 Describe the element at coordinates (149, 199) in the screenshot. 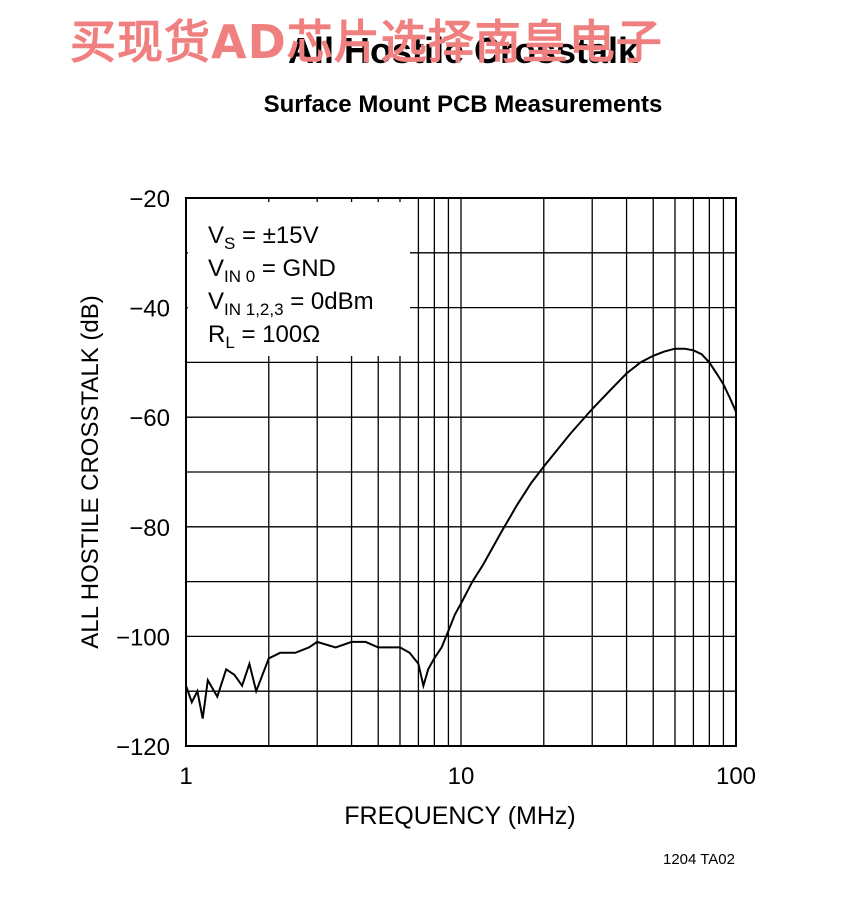

I see `y-tick-label: −20` at that location.